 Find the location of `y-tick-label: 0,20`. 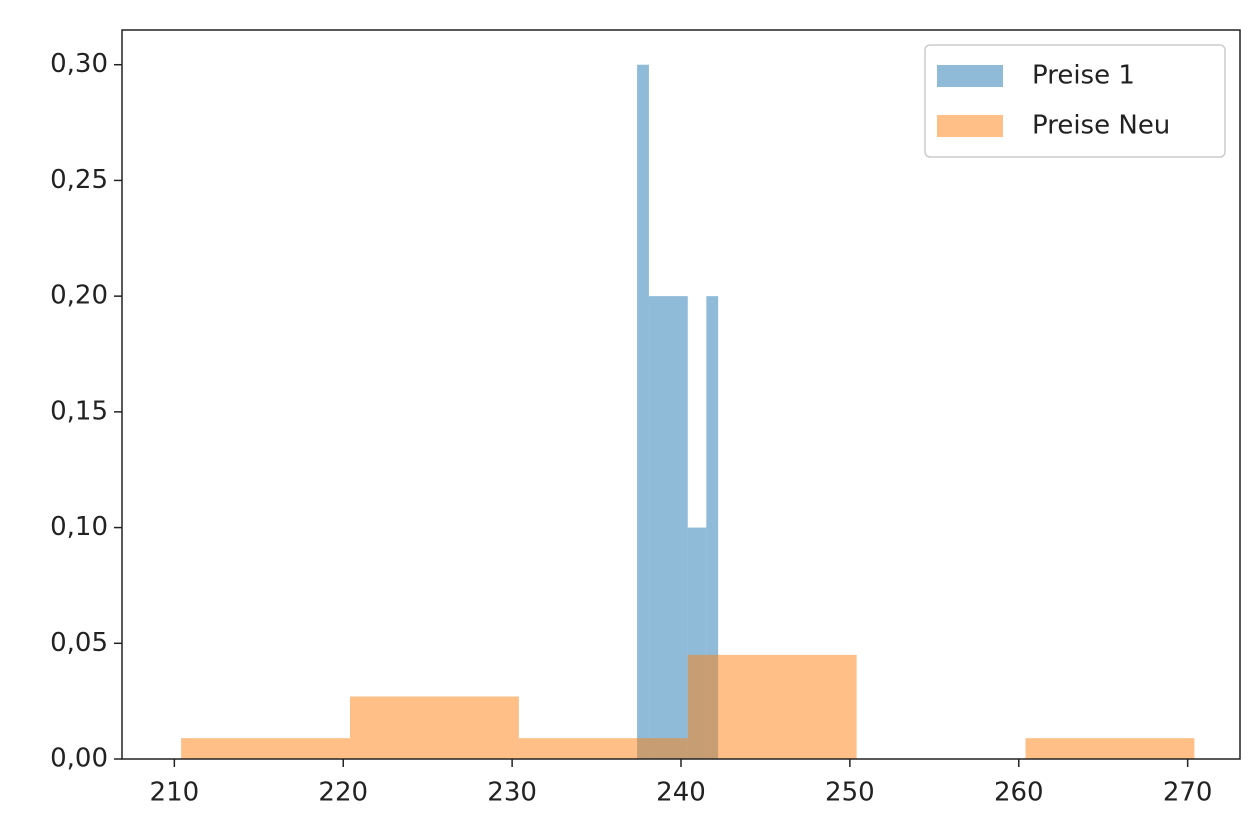

y-tick-label: 0,20 is located at coordinates (79, 296).